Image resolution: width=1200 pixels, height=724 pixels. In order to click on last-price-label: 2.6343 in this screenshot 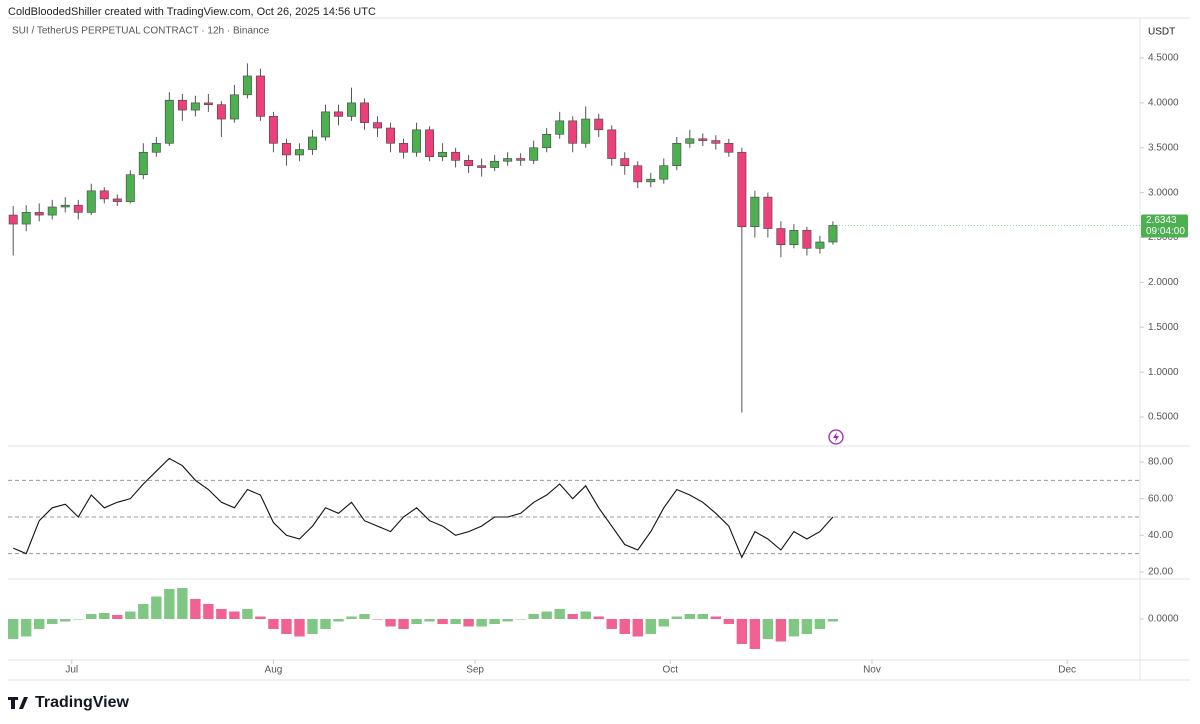, I will do `click(1161, 220)`.